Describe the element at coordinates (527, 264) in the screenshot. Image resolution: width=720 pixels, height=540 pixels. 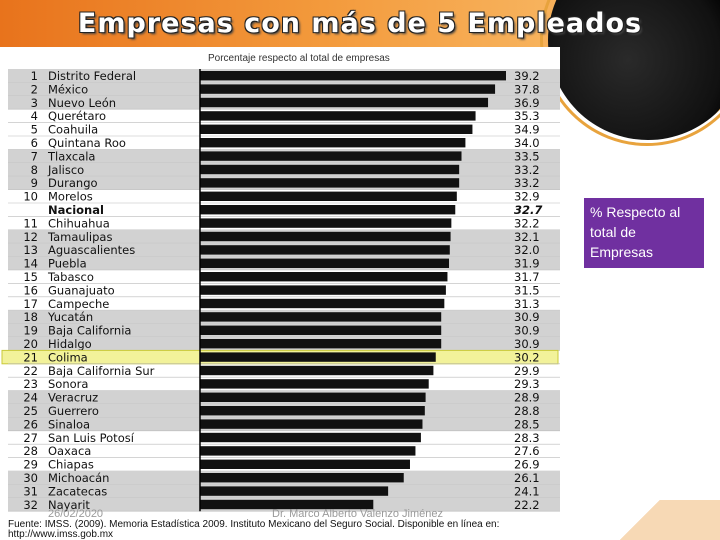
I see `value-label: 31.9` at that location.